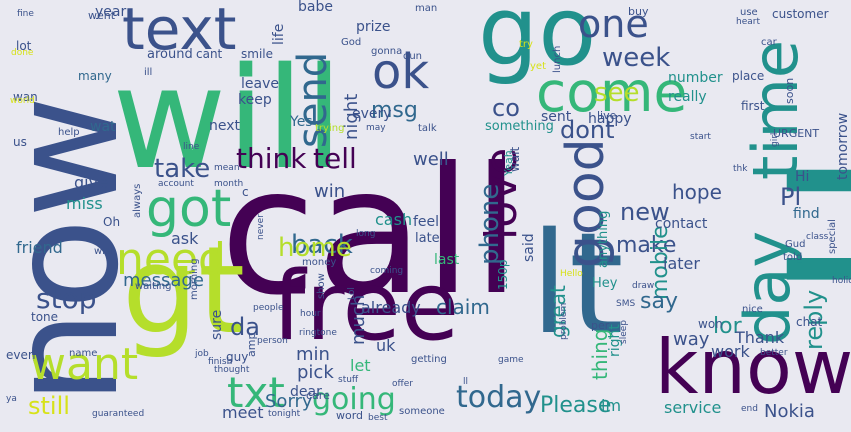 This screenshot has height=432, width=851. What do you see at coordinates (519, 126) in the screenshot?
I see `word-something: something` at bounding box center [519, 126].